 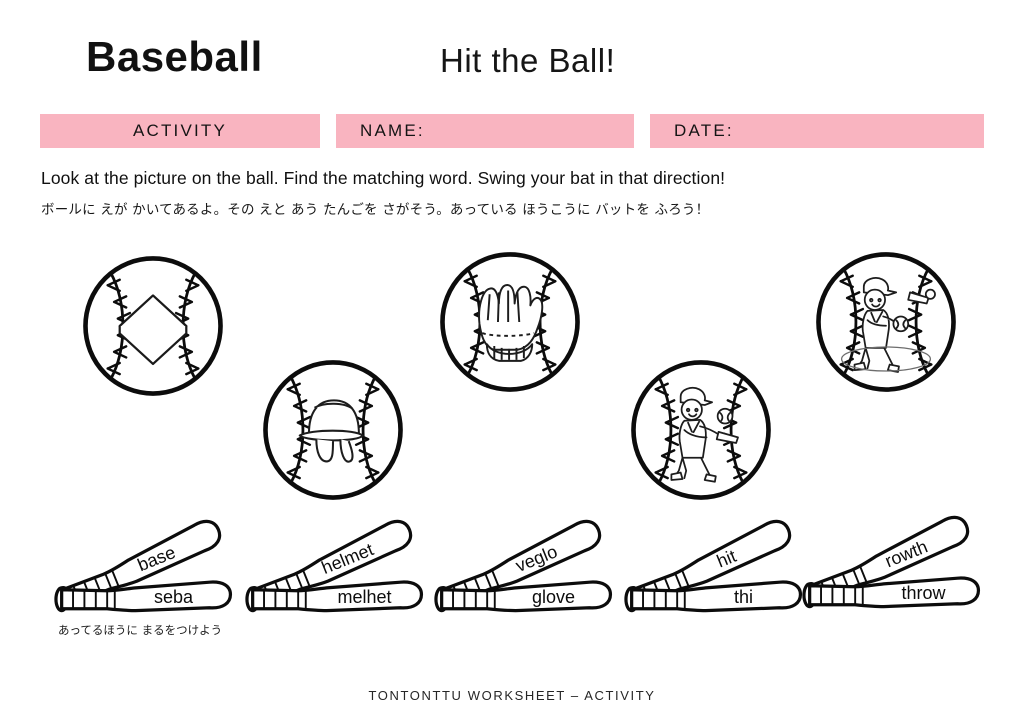 What do you see at coordinates (392, 130) in the screenshot?
I see `name-label: NAME:` at bounding box center [392, 130].